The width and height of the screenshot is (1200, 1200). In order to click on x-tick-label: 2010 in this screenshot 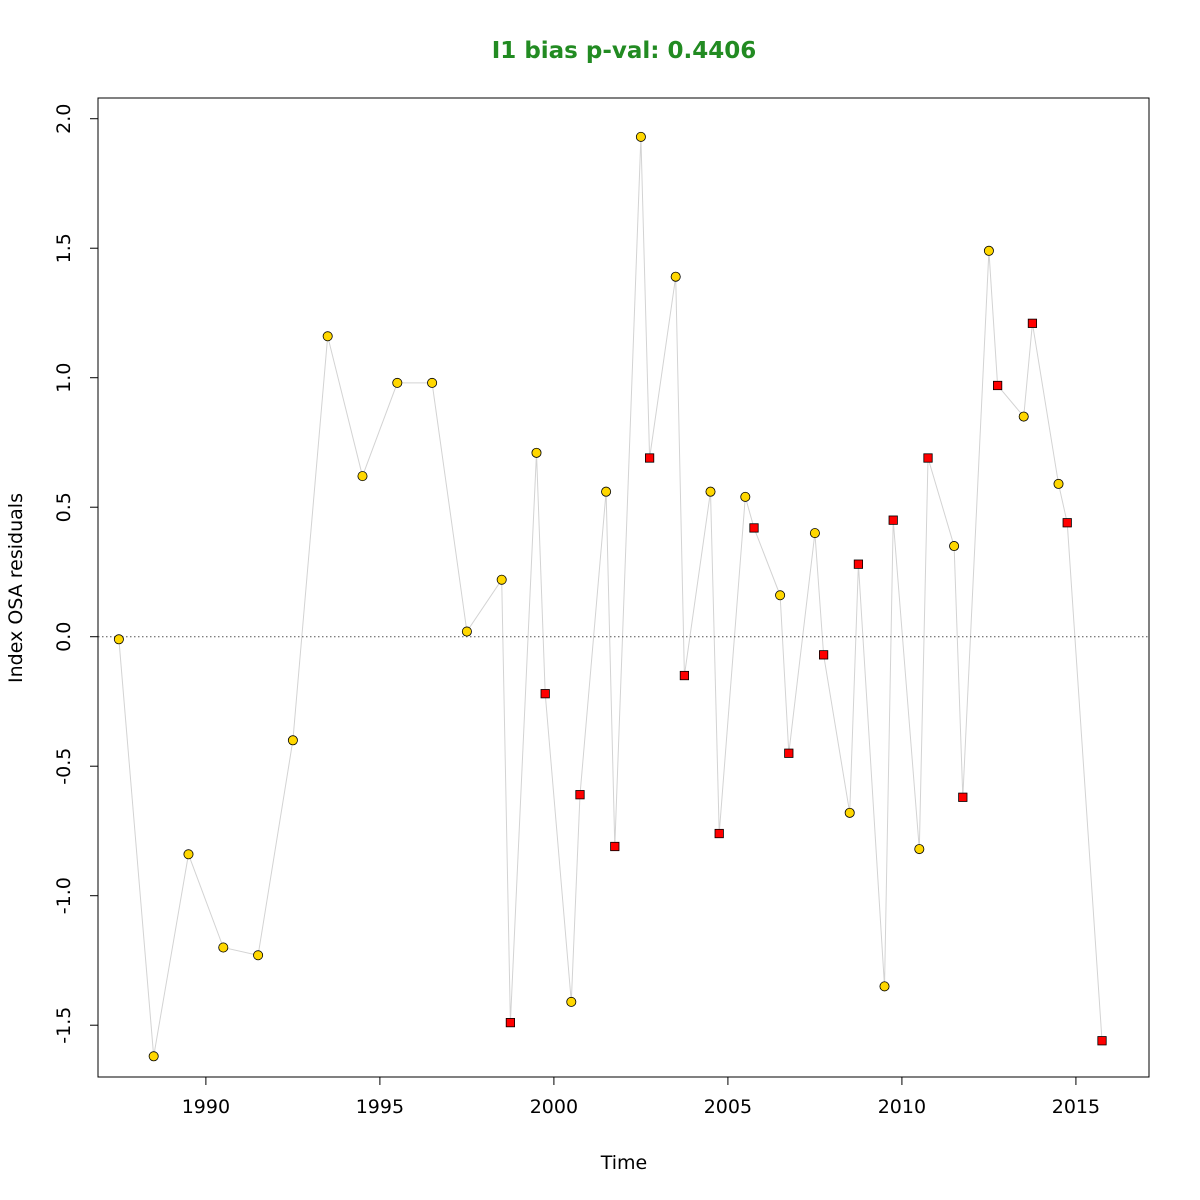, I will do `click(902, 1107)`.